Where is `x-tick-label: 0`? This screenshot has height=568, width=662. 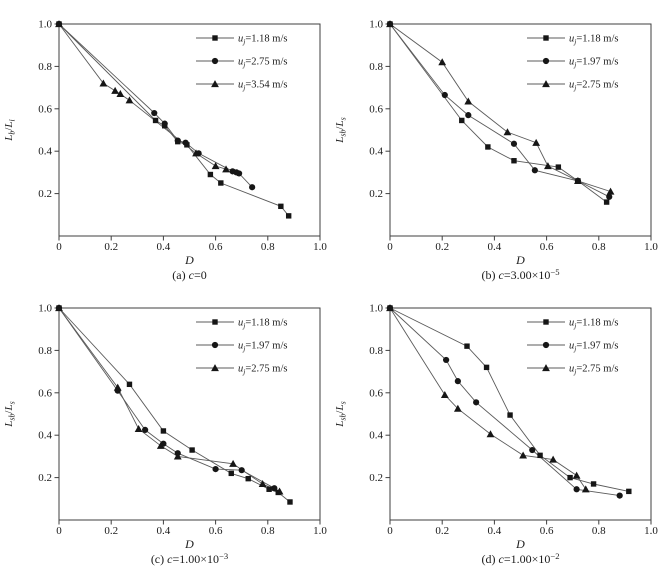 x-tick-label: 0 is located at coordinates (390, 531).